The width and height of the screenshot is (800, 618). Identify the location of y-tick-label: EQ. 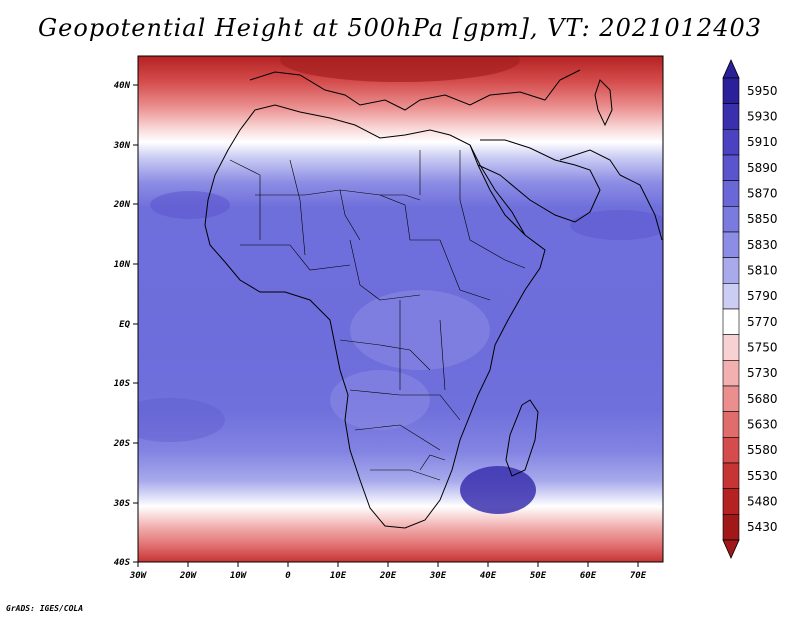
(124, 325).